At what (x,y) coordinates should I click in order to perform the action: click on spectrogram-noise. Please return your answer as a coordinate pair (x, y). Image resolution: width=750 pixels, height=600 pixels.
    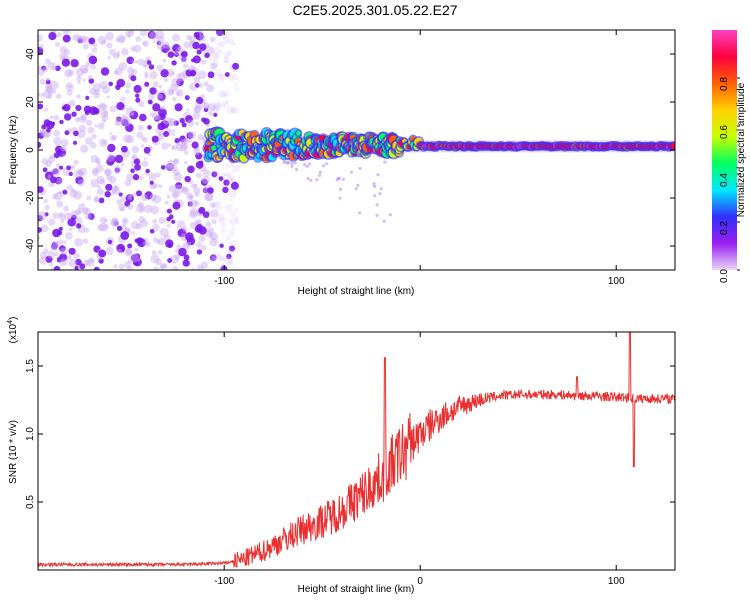
    Looking at the image, I should click on (139, 150).